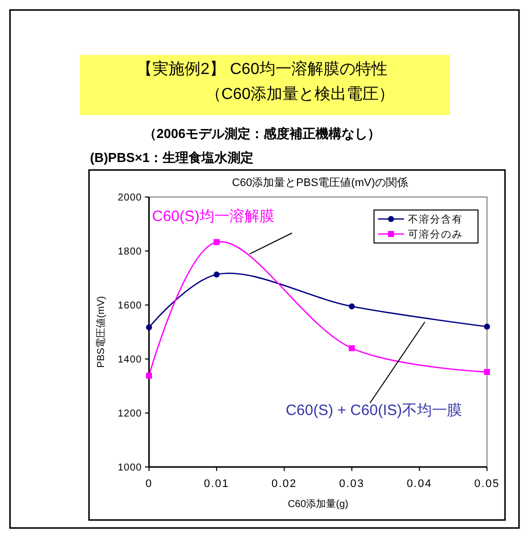 The height and width of the screenshot is (535, 525). Describe the element at coordinates (172, 157) in the screenshot. I see `text: (B)PBS×1：生理食塩水測定` at that location.